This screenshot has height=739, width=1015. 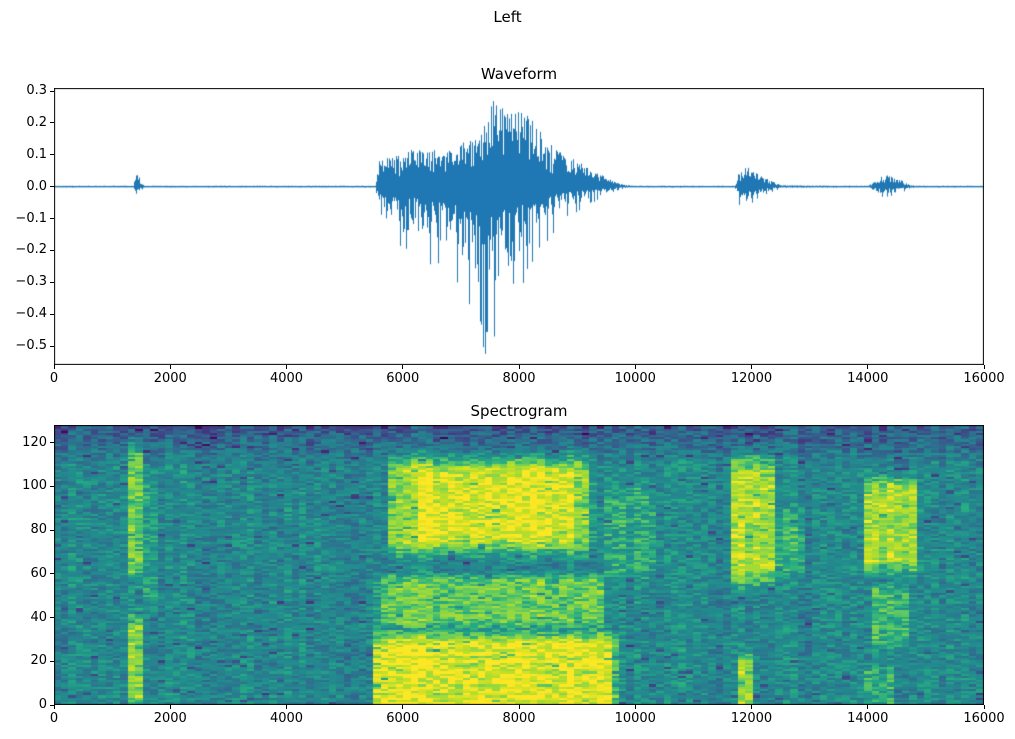 I want to click on waveform-ytick-label: −0.1, so click(x=31, y=218).